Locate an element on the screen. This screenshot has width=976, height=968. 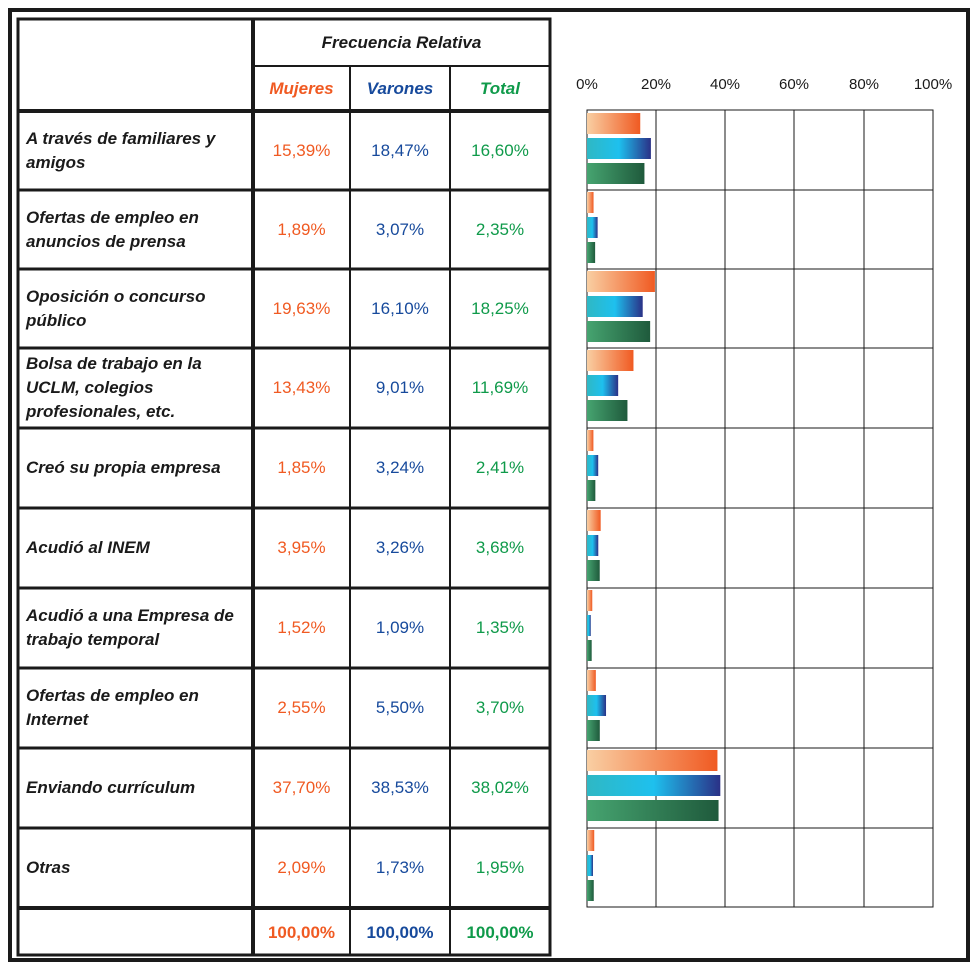
value-total: 1,95% is located at coordinates (500, 867).